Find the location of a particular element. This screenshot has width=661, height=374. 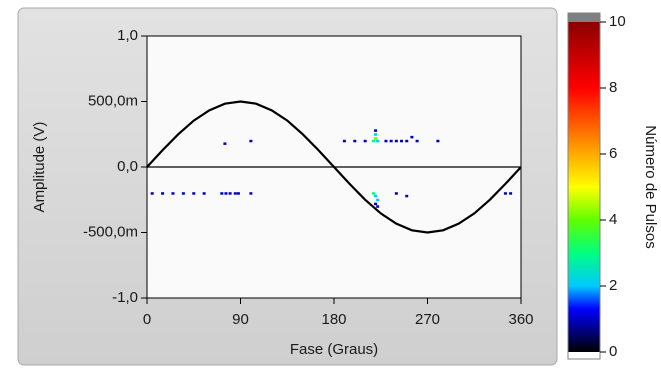

y-axis-label: Amplitude (V) is located at coordinates (39, 167).